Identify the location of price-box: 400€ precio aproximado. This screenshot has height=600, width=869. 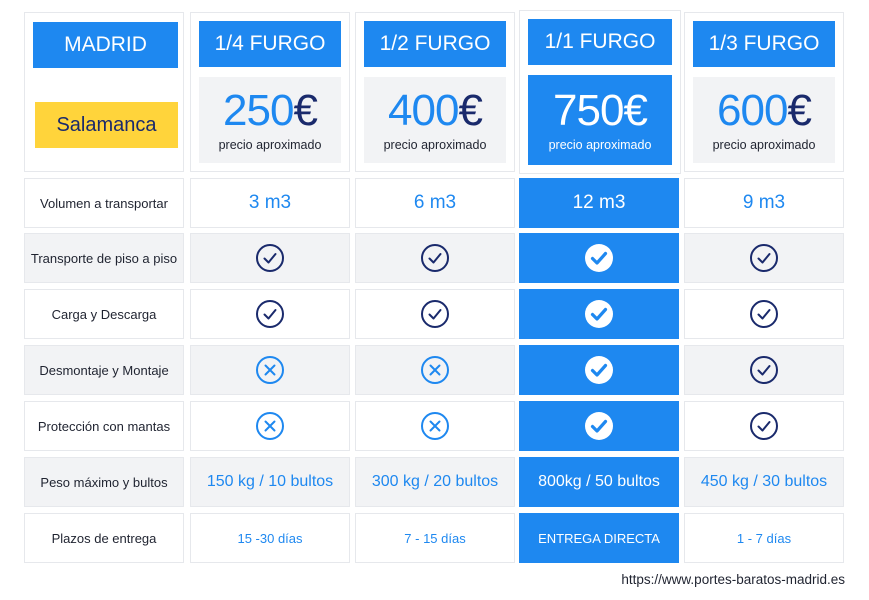
(435, 120).